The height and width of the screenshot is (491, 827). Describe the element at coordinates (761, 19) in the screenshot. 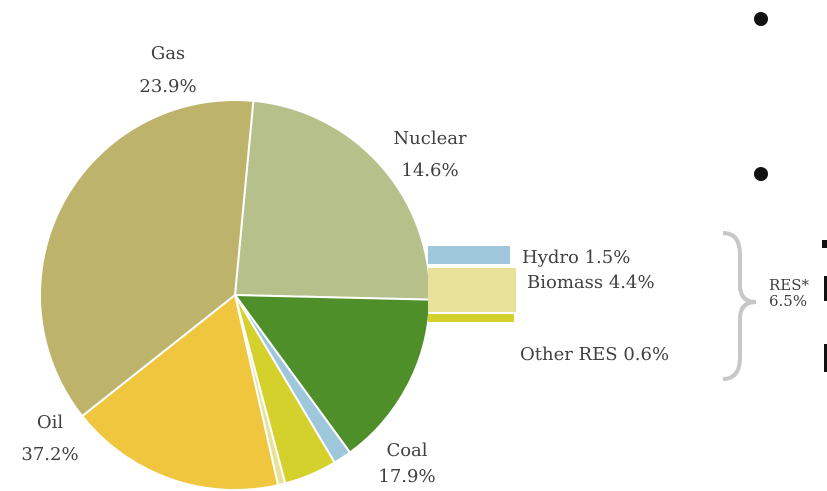

I see `bullet-top` at that location.